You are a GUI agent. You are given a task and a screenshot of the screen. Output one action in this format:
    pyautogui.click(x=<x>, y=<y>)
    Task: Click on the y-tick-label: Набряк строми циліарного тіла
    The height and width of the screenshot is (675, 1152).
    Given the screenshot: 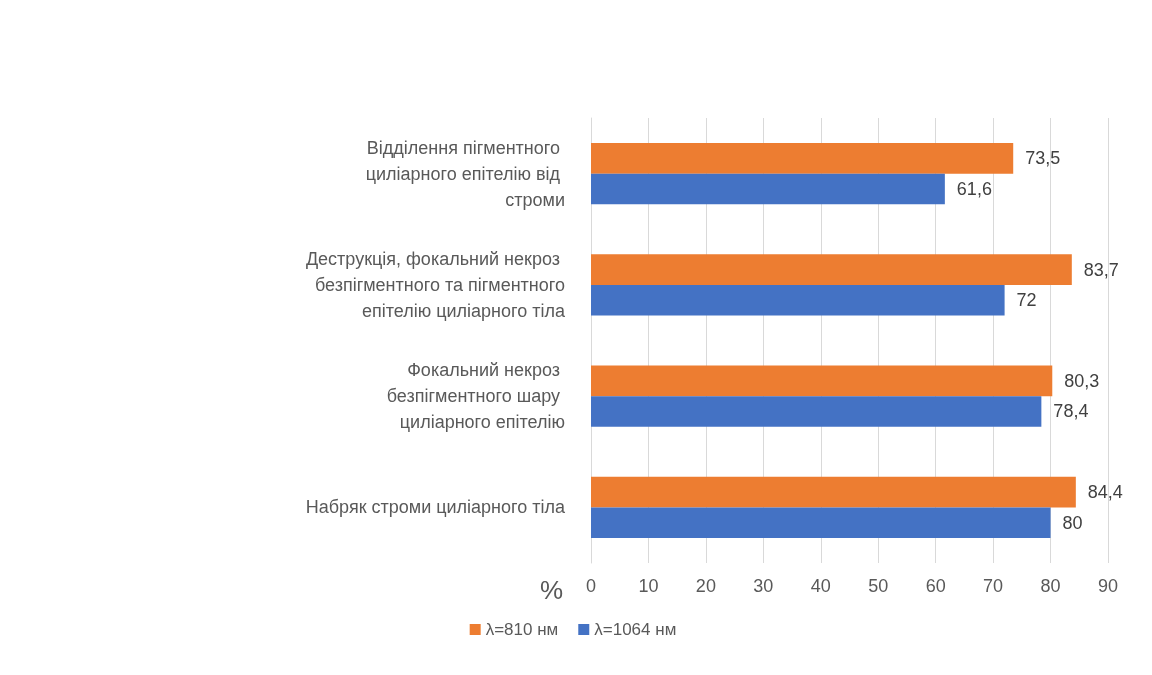 What is the action you would take?
    pyautogui.click(x=435, y=507)
    